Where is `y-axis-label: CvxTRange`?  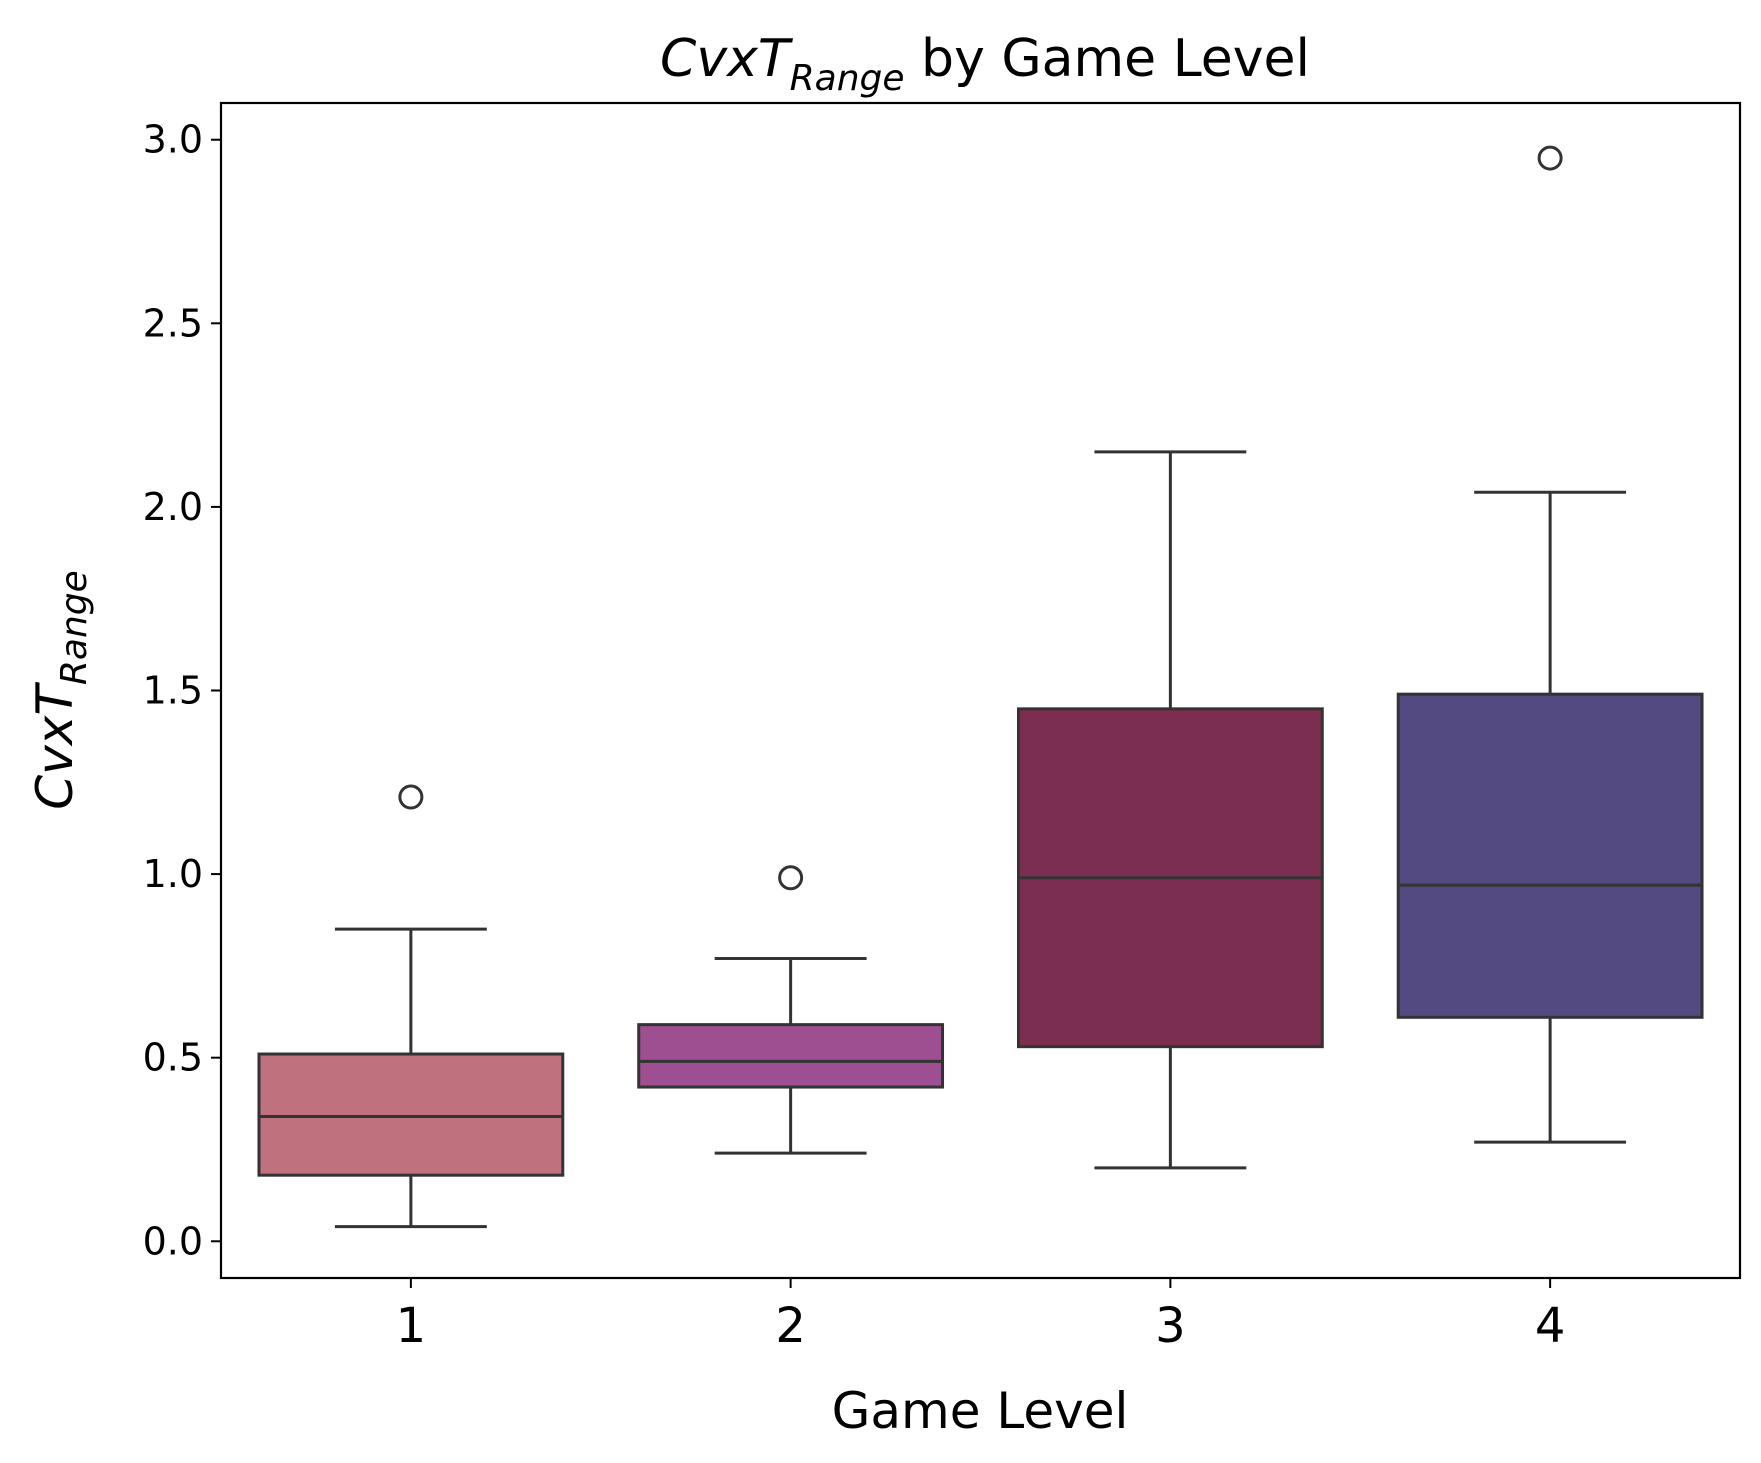 y-axis-label: CvxTRange is located at coordinates (60, 690).